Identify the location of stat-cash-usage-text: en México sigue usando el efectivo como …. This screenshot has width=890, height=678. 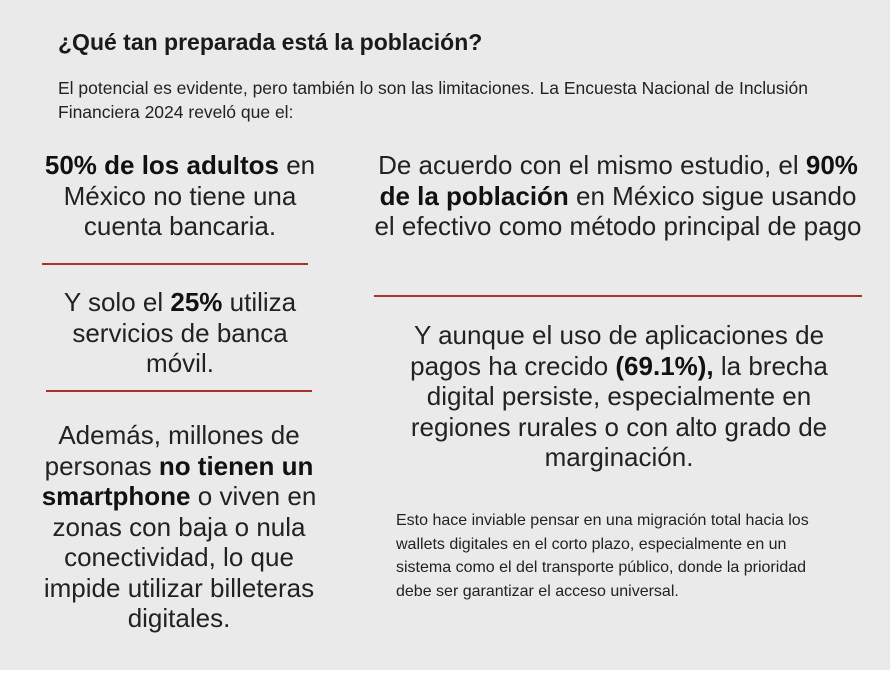
(618, 211).